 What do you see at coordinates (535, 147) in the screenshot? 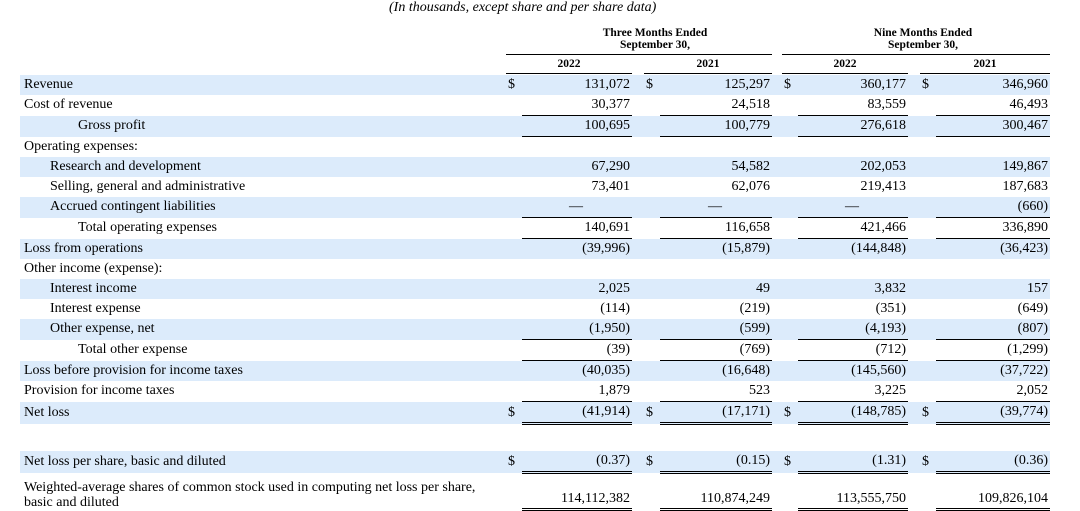
I see `table-row-operating-expenses-heading: Operating expenses:` at bounding box center [535, 147].